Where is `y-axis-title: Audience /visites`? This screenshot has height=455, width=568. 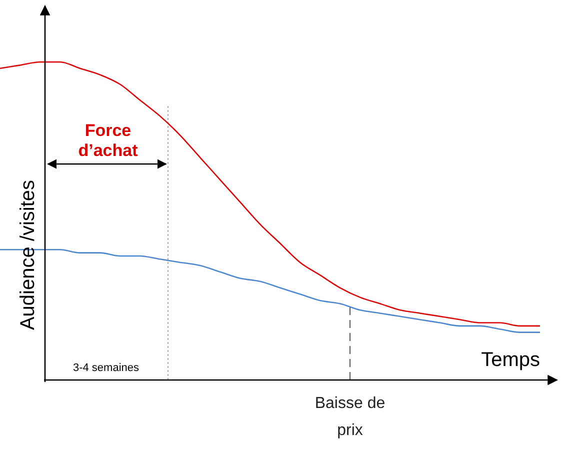
y-axis-title: Audience /visites is located at coordinates (28, 255).